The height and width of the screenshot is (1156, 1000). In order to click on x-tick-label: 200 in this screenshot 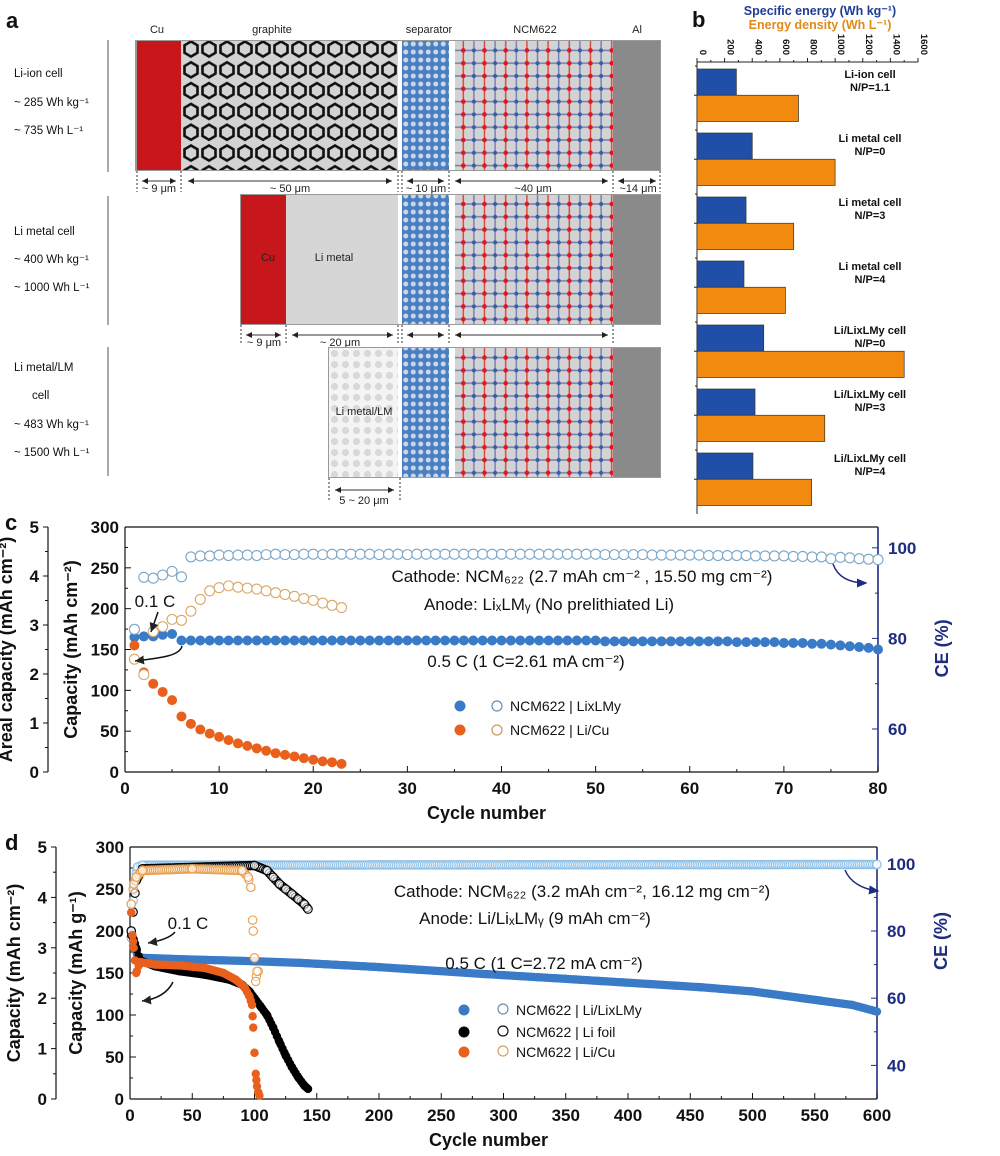, I will do `click(379, 1115)`.